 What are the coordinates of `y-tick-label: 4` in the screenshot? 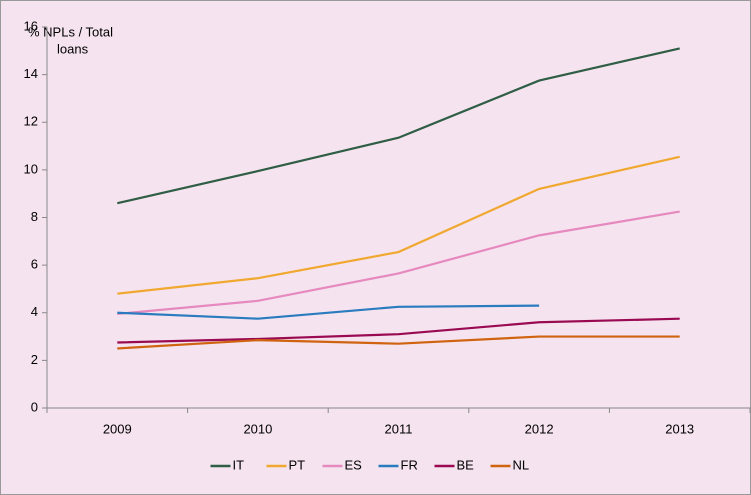 It's located at (34, 311).